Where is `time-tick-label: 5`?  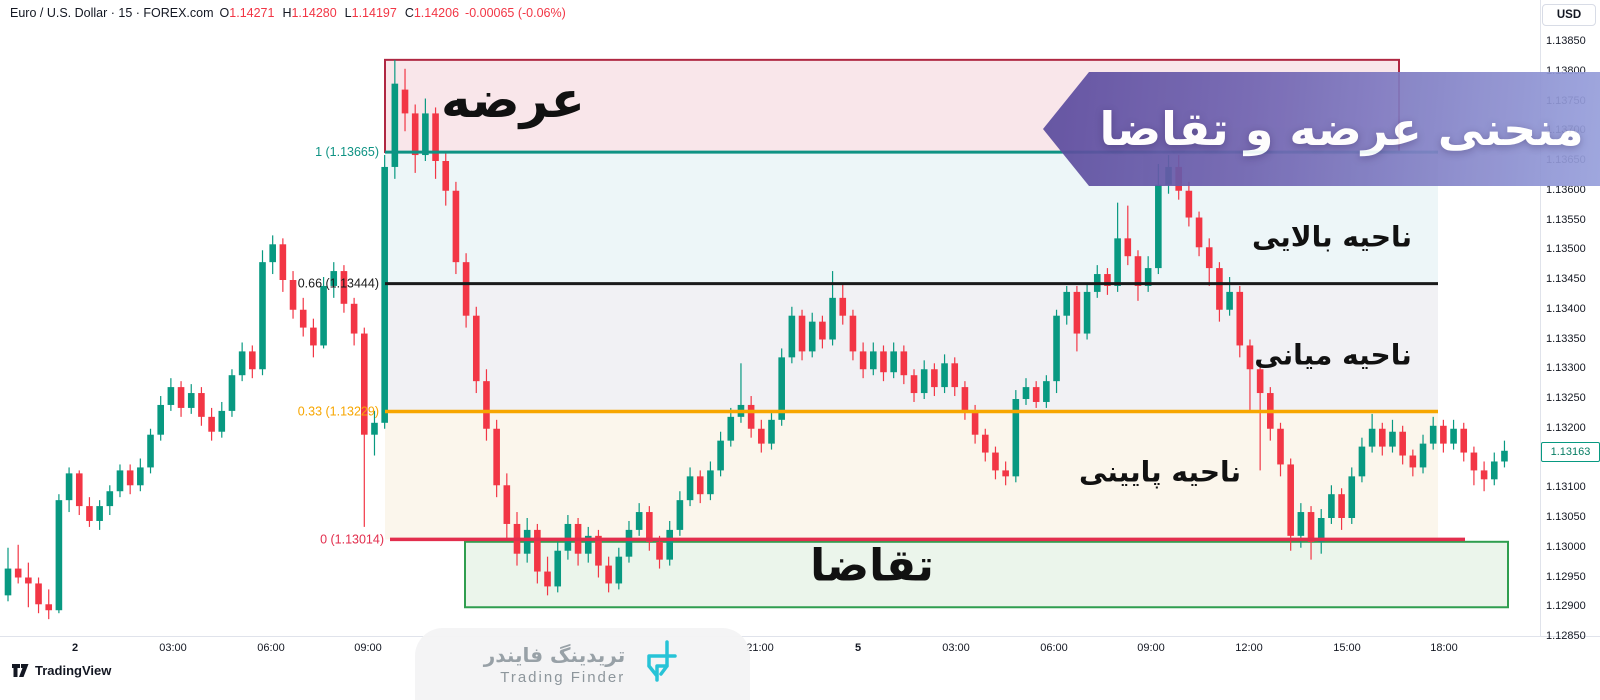
time-tick-label: 5 is located at coordinates (858, 648).